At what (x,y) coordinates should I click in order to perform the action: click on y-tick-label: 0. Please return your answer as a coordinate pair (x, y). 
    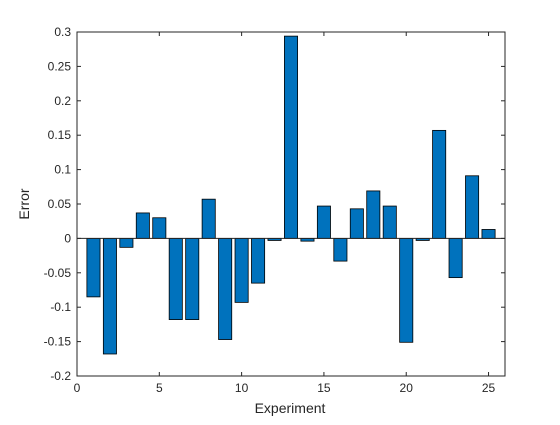
    Looking at the image, I should click on (67, 238).